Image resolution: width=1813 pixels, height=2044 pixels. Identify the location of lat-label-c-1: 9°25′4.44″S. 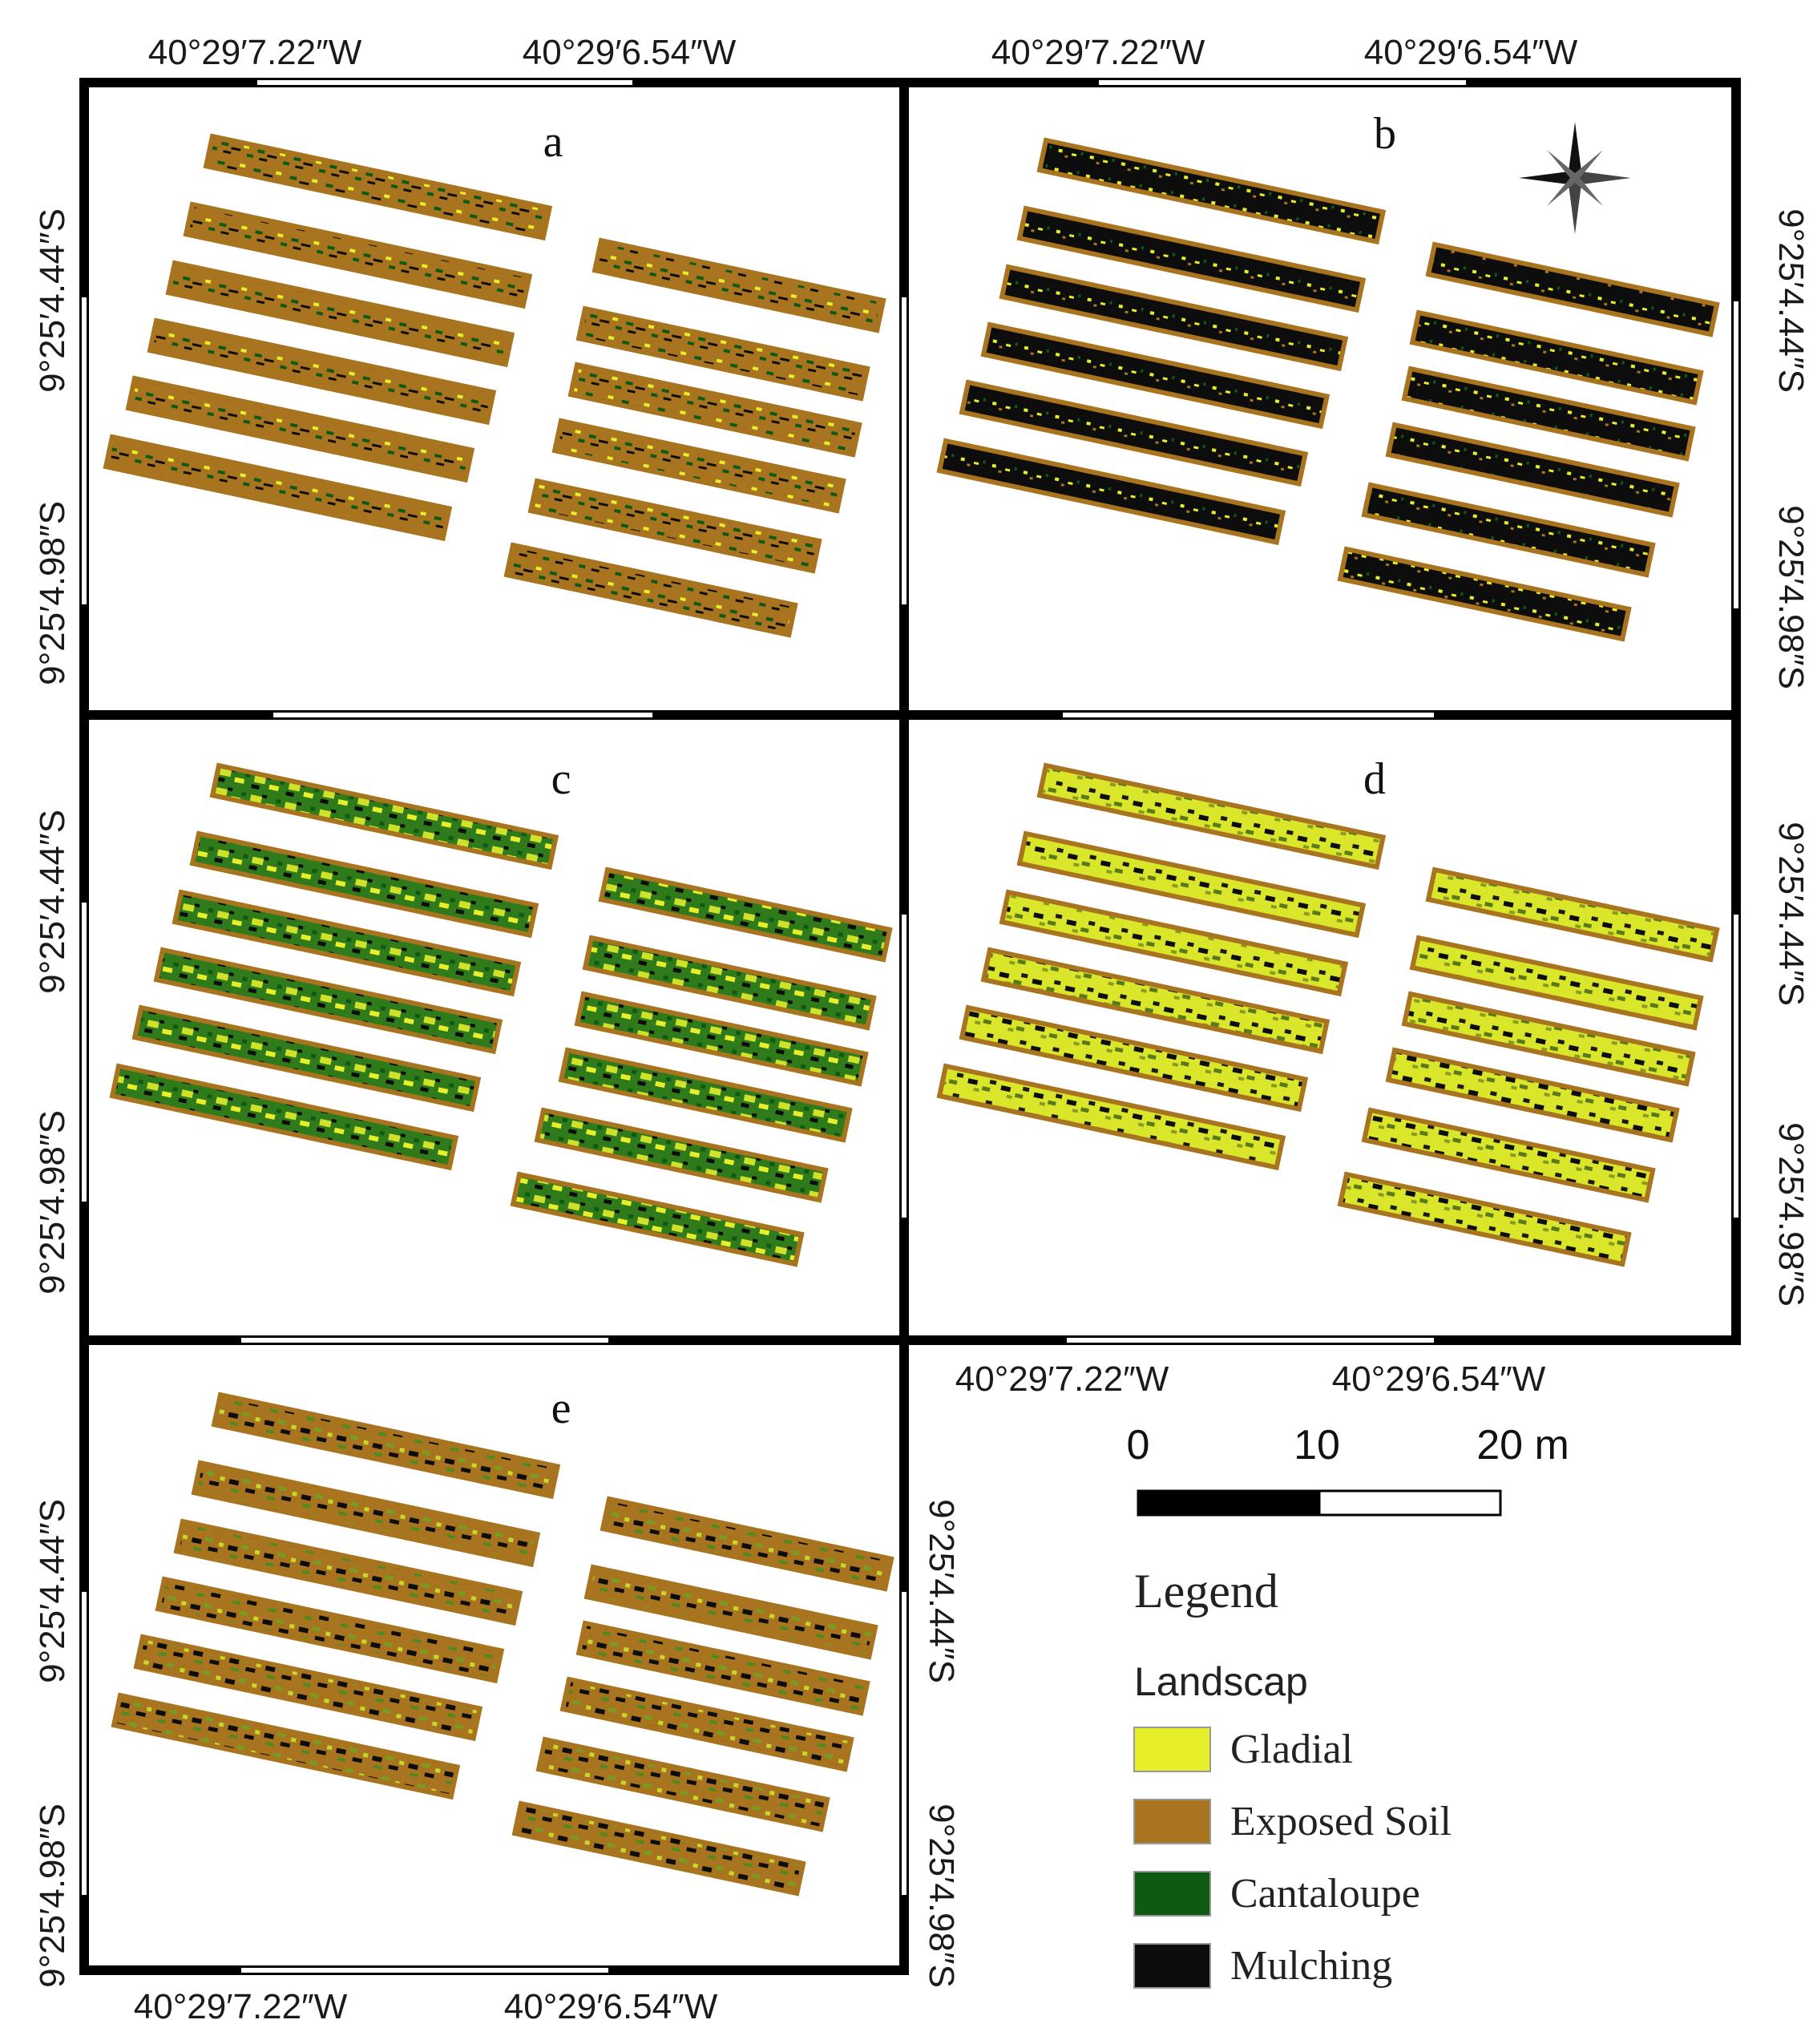
(52, 902).